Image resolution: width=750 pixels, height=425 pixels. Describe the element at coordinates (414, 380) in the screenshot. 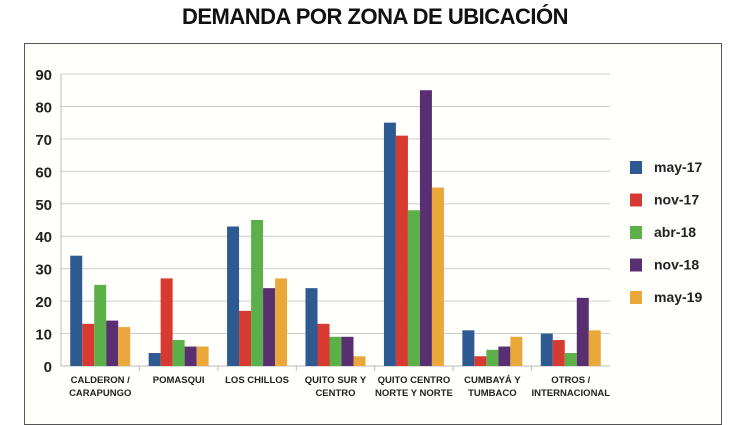

I see `x-tick-label: QUITO CENTRO` at that location.